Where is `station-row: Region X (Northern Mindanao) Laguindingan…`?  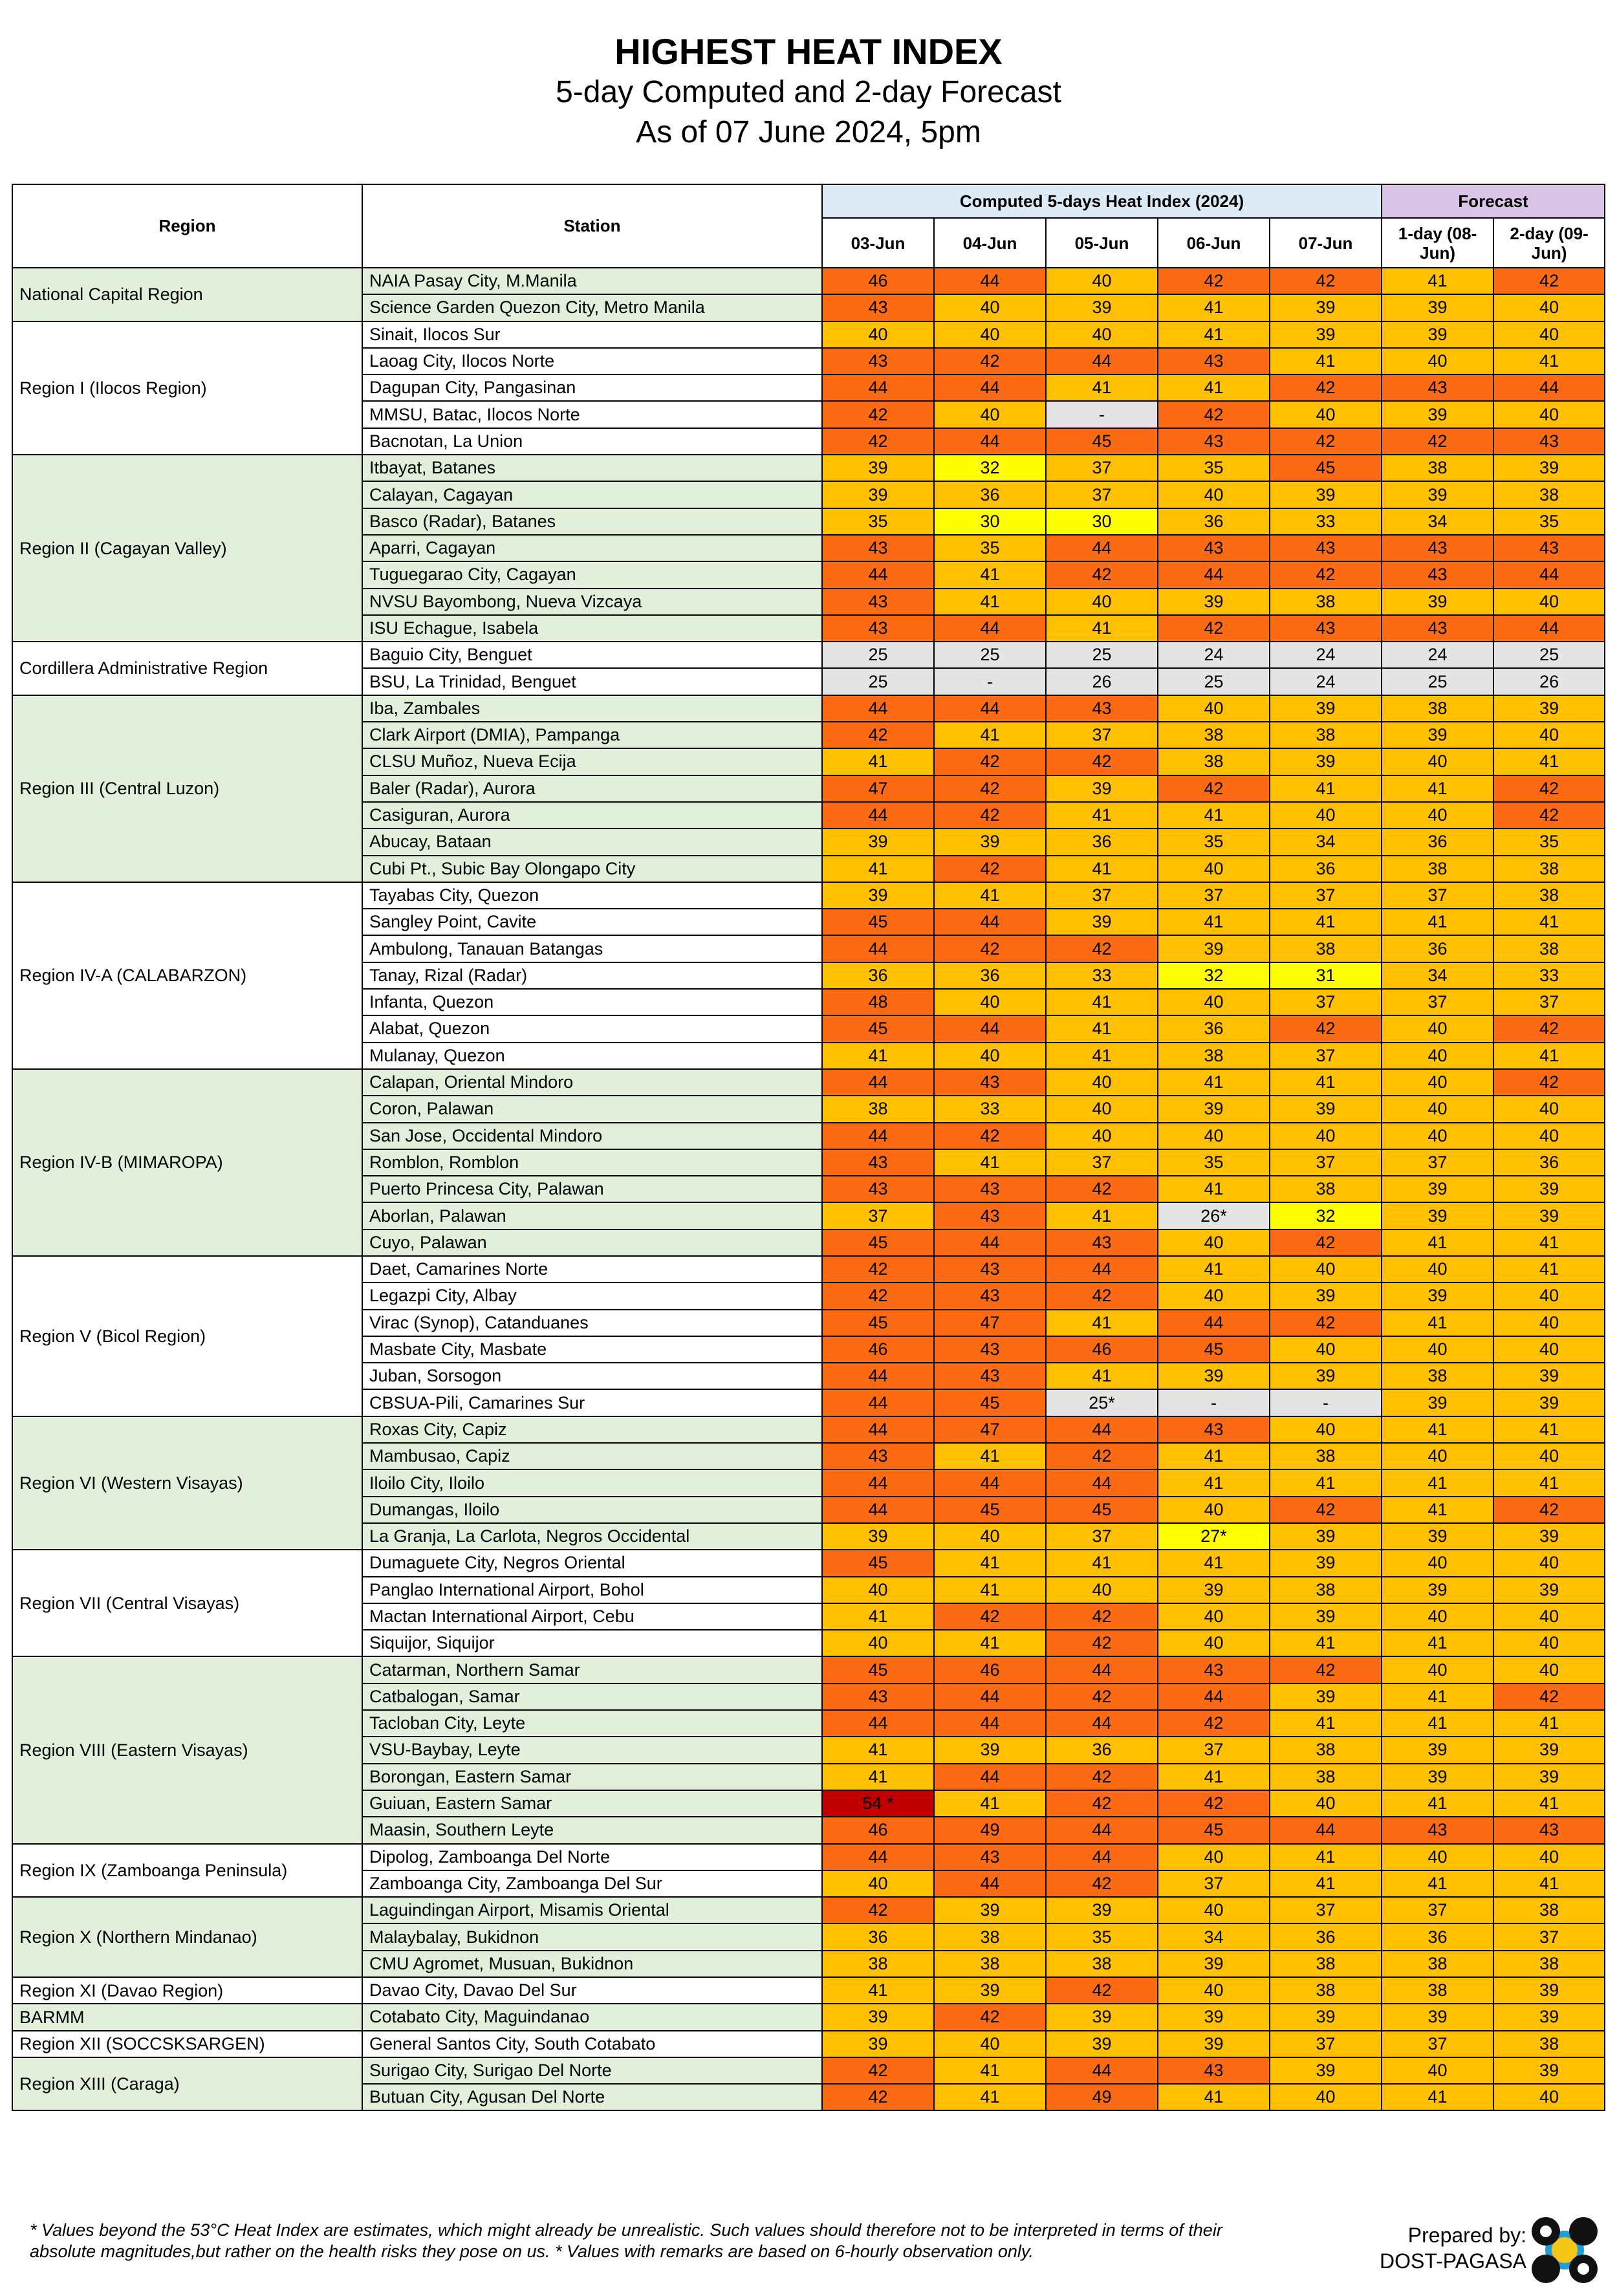
station-row: Region X (Northern Mindanao) Laguindingan… is located at coordinates (809, 1937).